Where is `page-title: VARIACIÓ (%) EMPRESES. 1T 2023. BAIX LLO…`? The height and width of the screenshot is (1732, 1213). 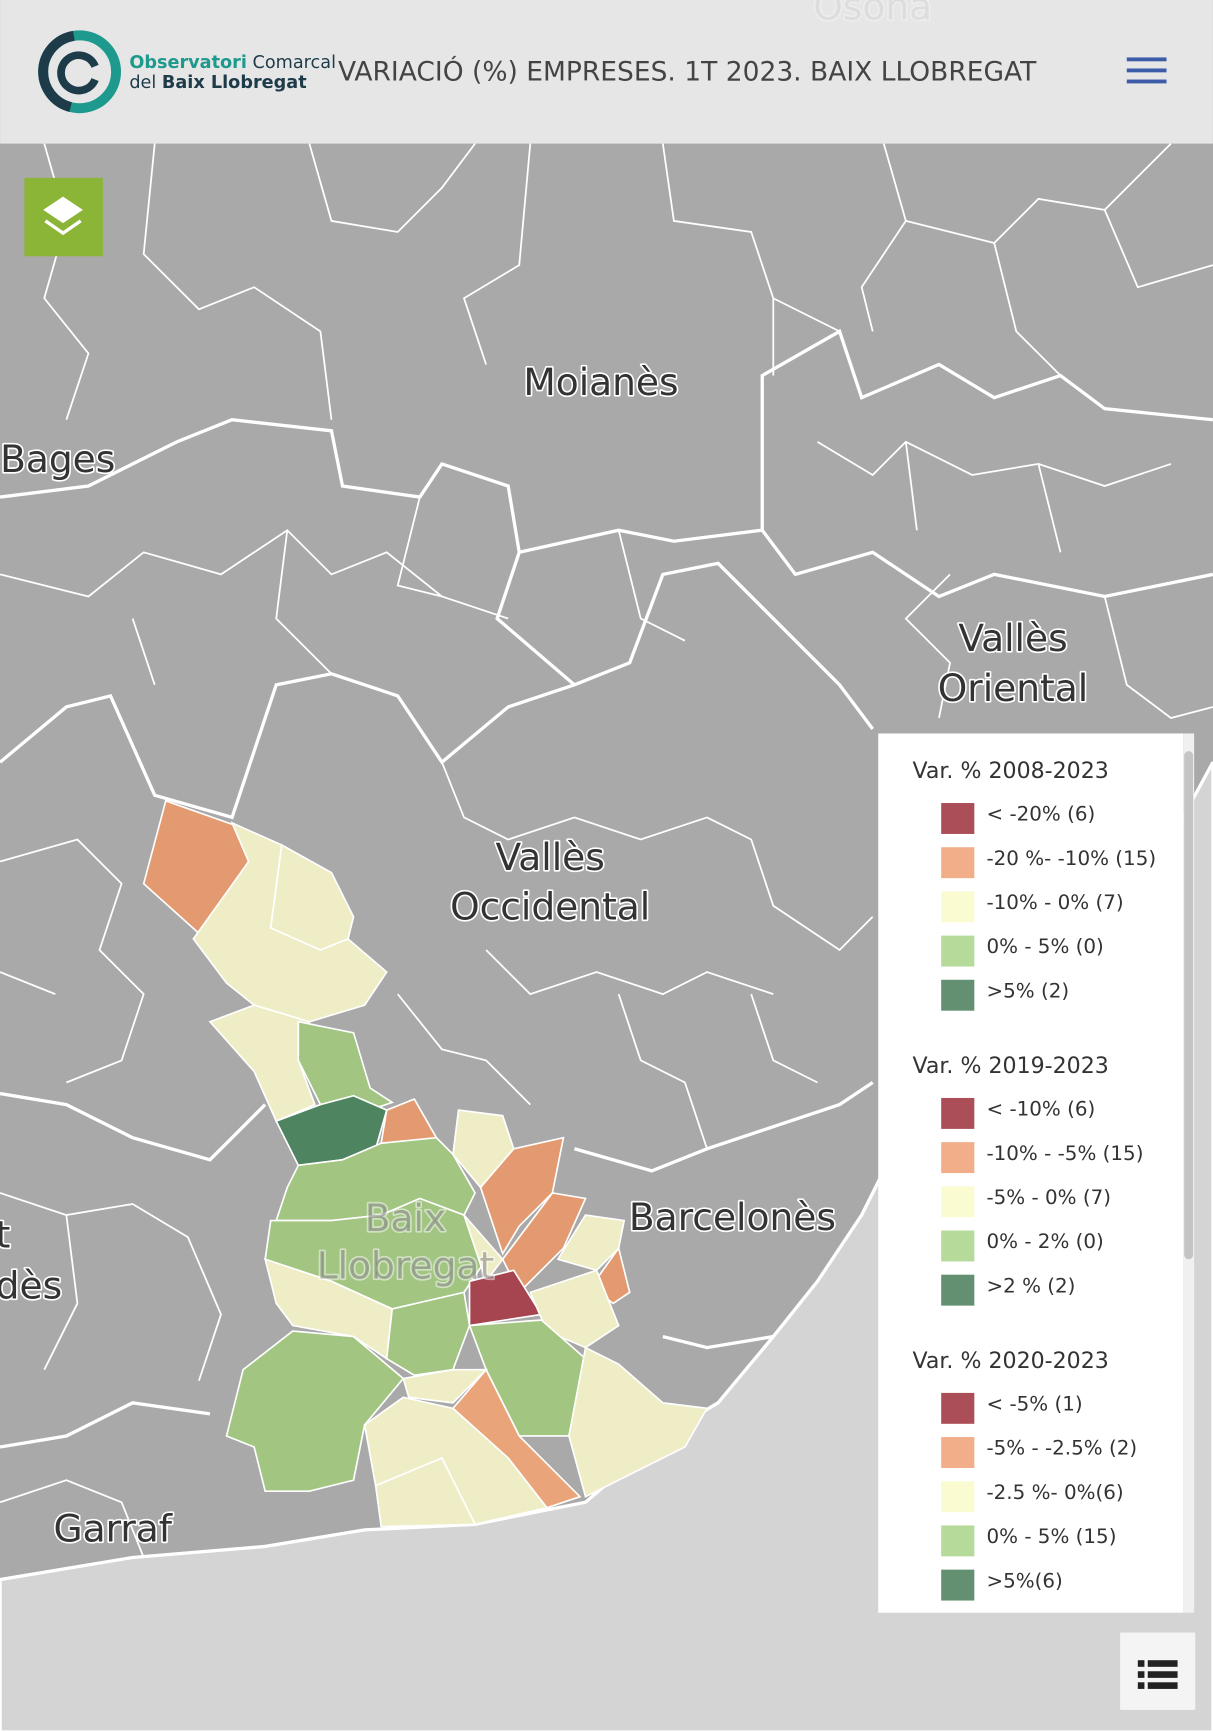 page-title: VARIACIÓ (%) EMPRESES. 1T 2023. BAIX LLO… is located at coordinates (687, 71).